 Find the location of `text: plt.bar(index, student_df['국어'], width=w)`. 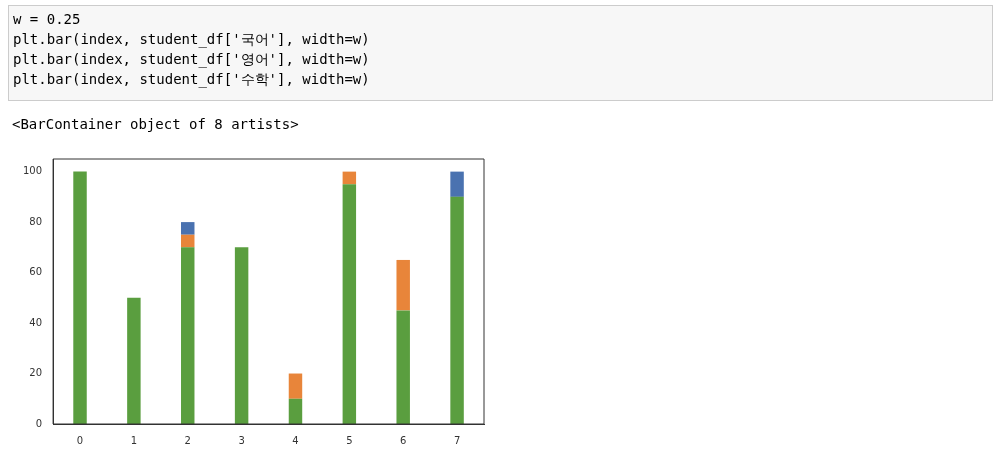

text: plt.bar(index, student_df['국어'], width=w) is located at coordinates (192, 39).